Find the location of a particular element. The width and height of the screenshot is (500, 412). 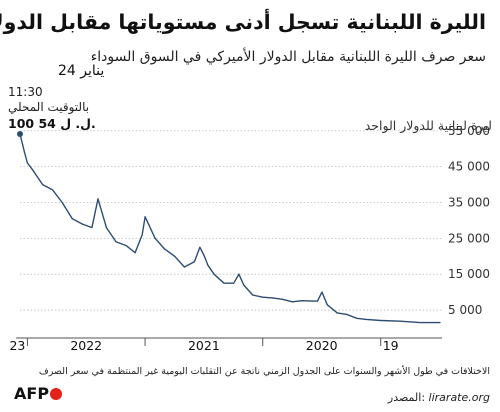

afp-logo-dot-icon is located at coordinates (56, 393).